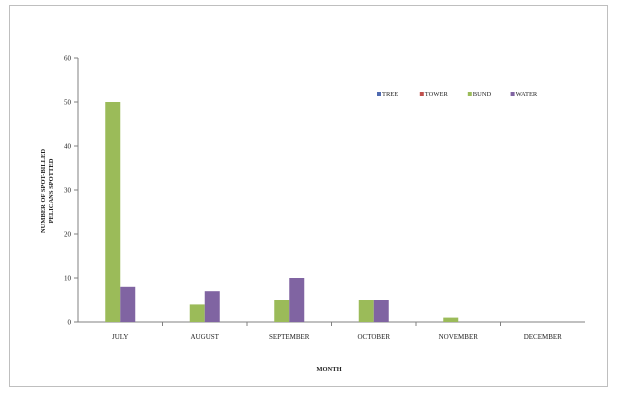  I want to click on x-tick-label: NOVEMBER, so click(459, 337).